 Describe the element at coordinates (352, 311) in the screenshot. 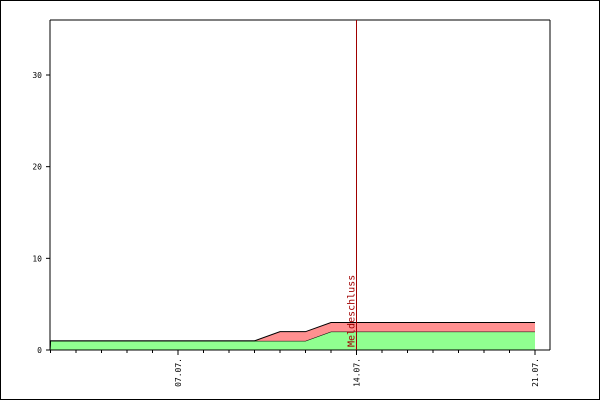

I see `marker-label: Meldeschluss` at that location.